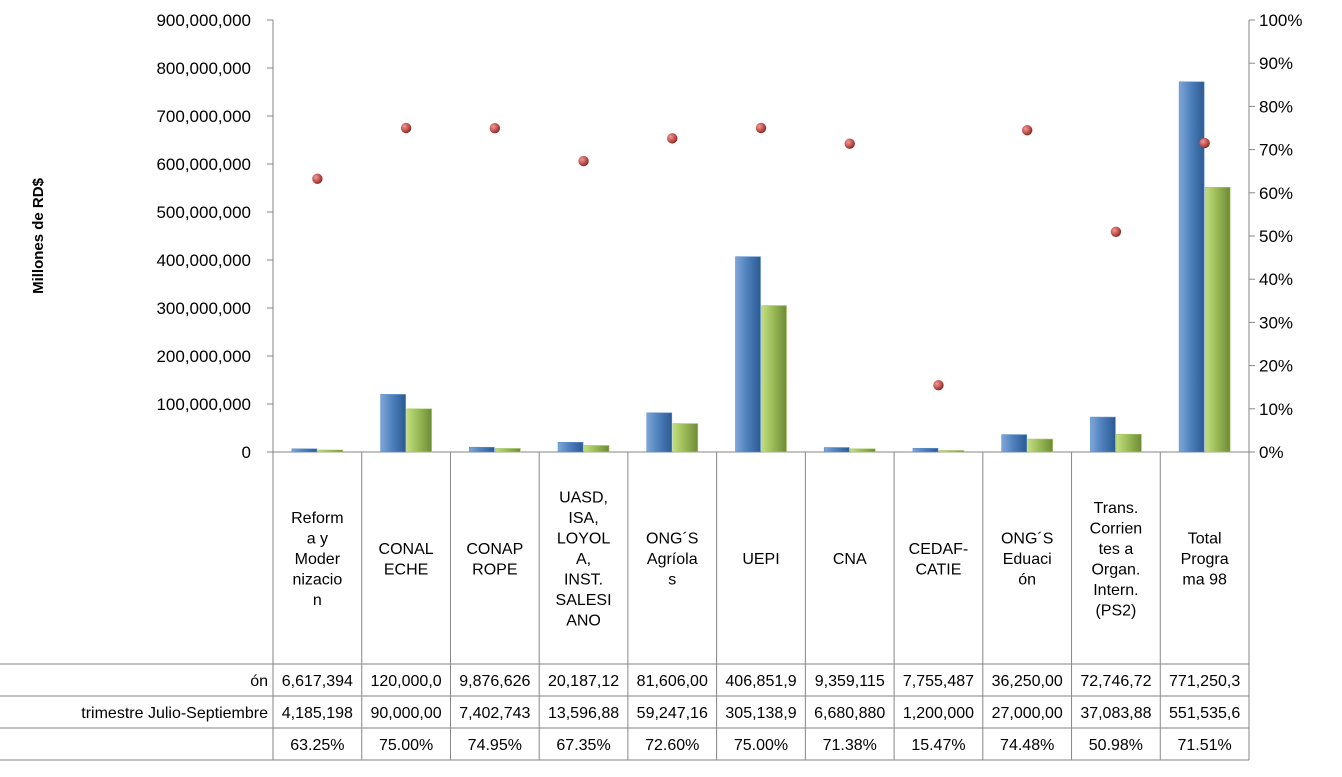 This screenshot has height=777, width=1342. I want to click on table-cell-value: 406,851,9, so click(760, 681).